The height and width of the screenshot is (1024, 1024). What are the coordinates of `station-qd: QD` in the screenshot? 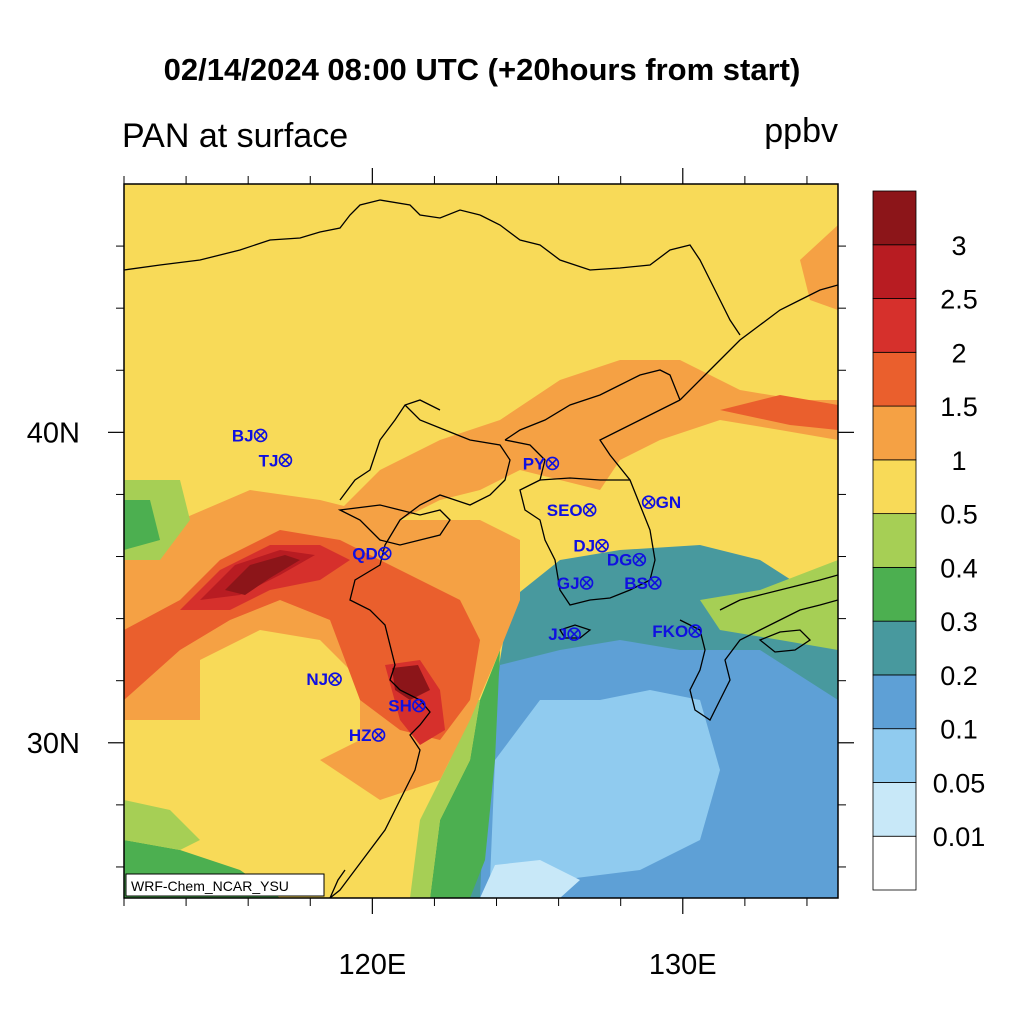 It's located at (372, 553).